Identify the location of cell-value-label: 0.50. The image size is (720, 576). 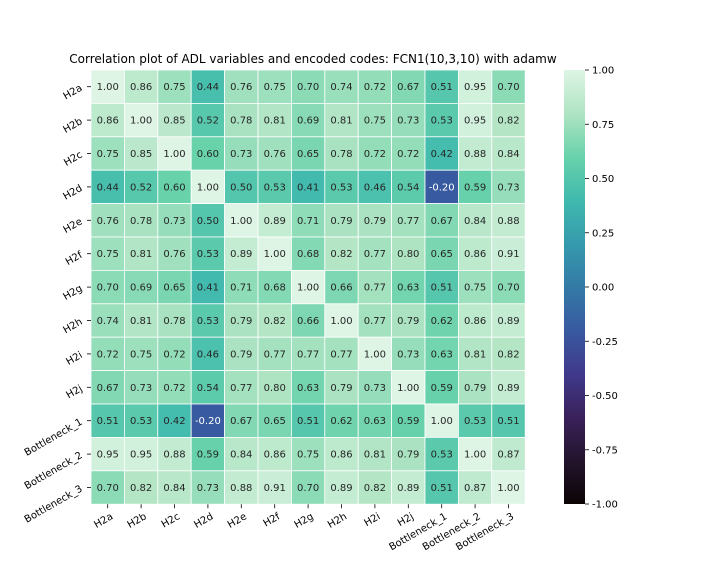
(208, 221).